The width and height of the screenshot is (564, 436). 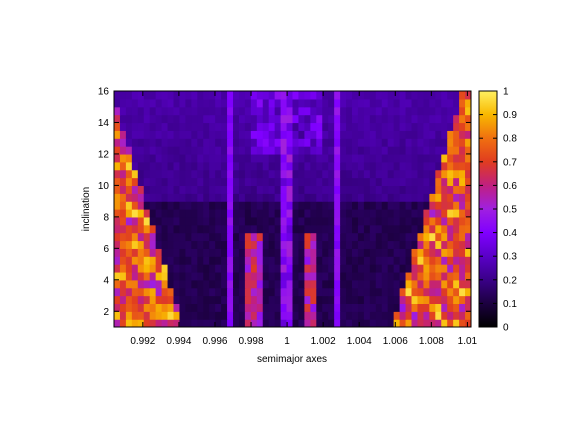 I want to click on x-tick-label: 1.004, so click(x=359, y=341).